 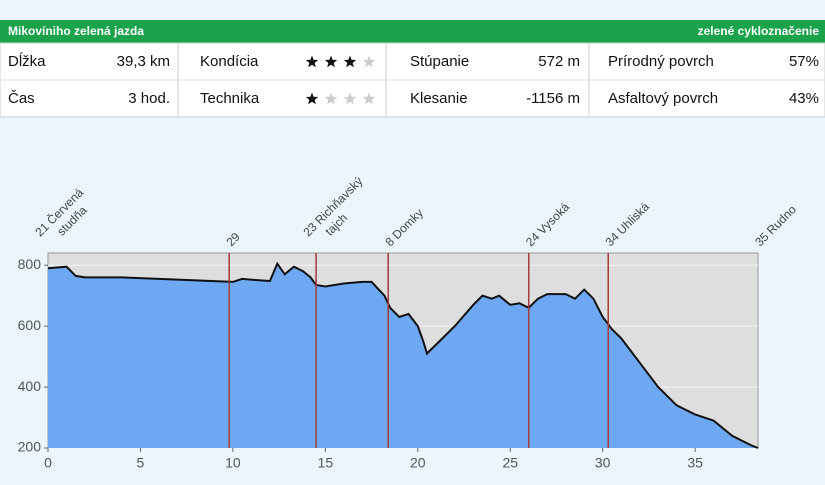 What do you see at coordinates (759, 31) in the screenshot?
I see `route-marking: zelené cykloznačenie` at bounding box center [759, 31].